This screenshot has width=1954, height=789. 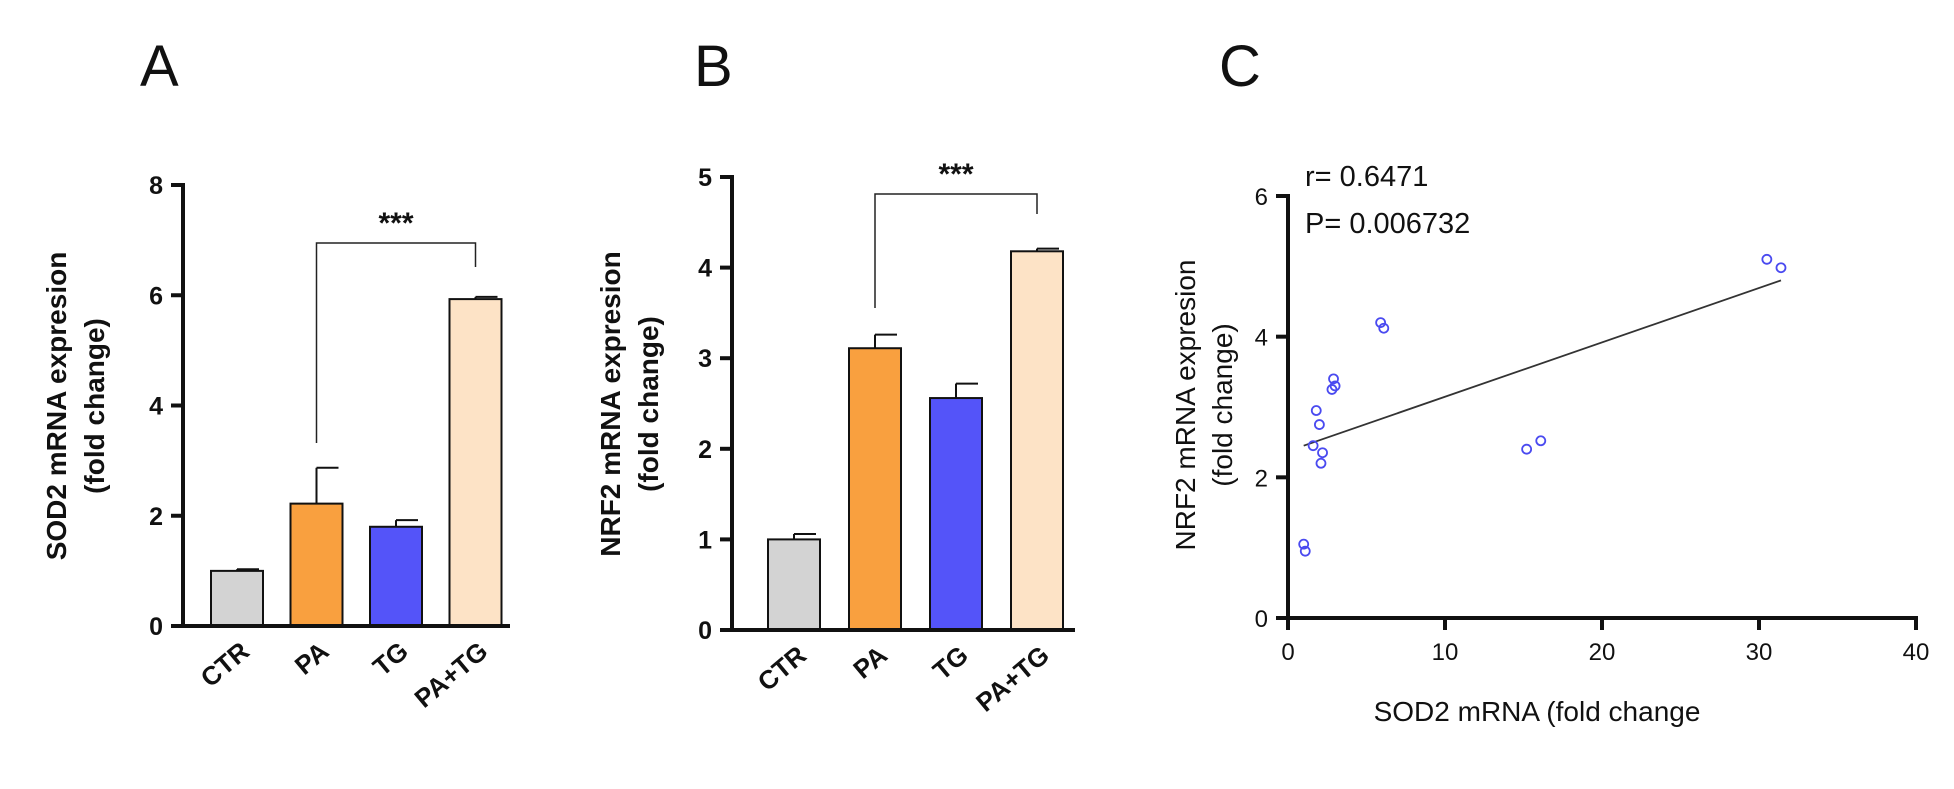 I want to click on y-tick-label: 5, so click(x=705, y=178).